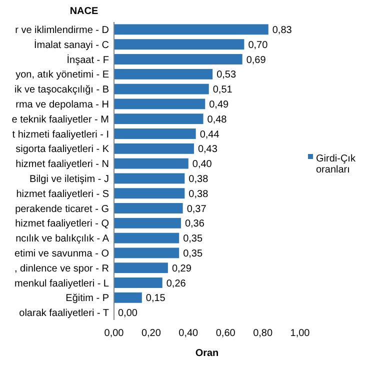 This screenshot has height=380, width=370. What do you see at coordinates (263, 333) in the screenshot?
I see `x-tick-label: 0,80` at bounding box center [263, 333].